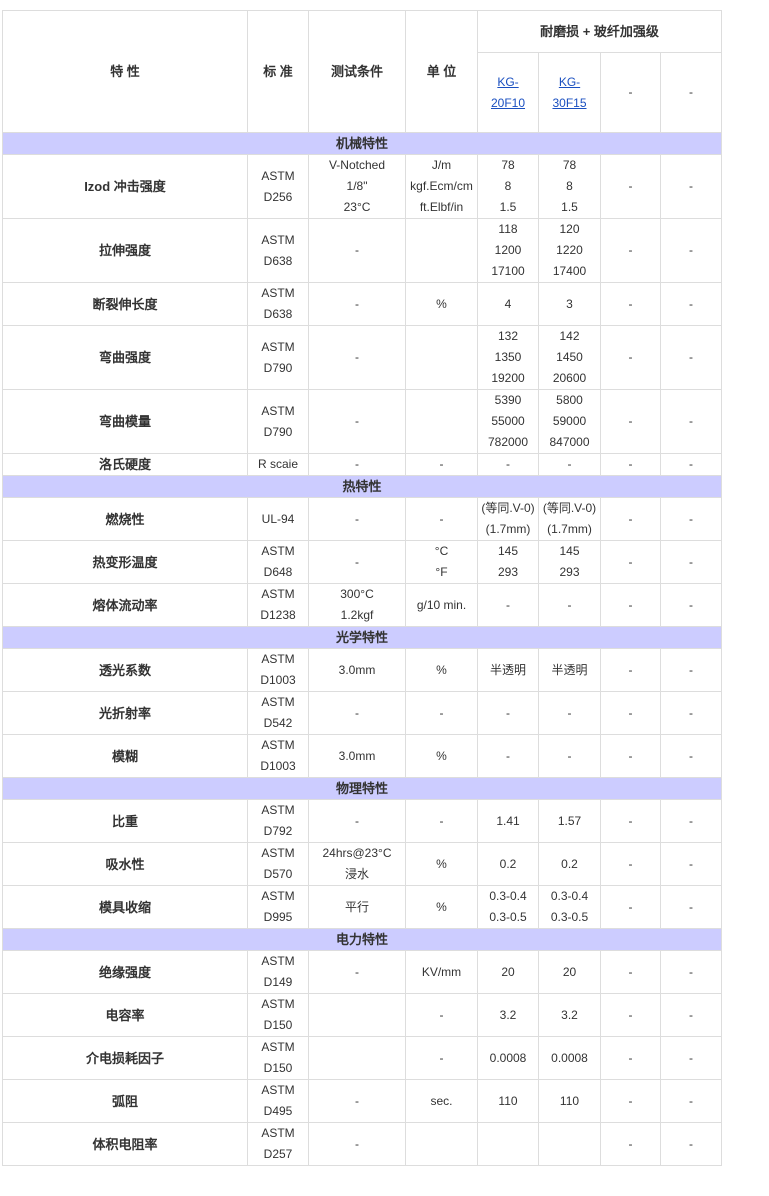 The height and width of the screenshot is (1196, 769). Describe the element at coordinates (278, 713) in the screenshot. I see `standard-cell: ASTM D542` at that location.